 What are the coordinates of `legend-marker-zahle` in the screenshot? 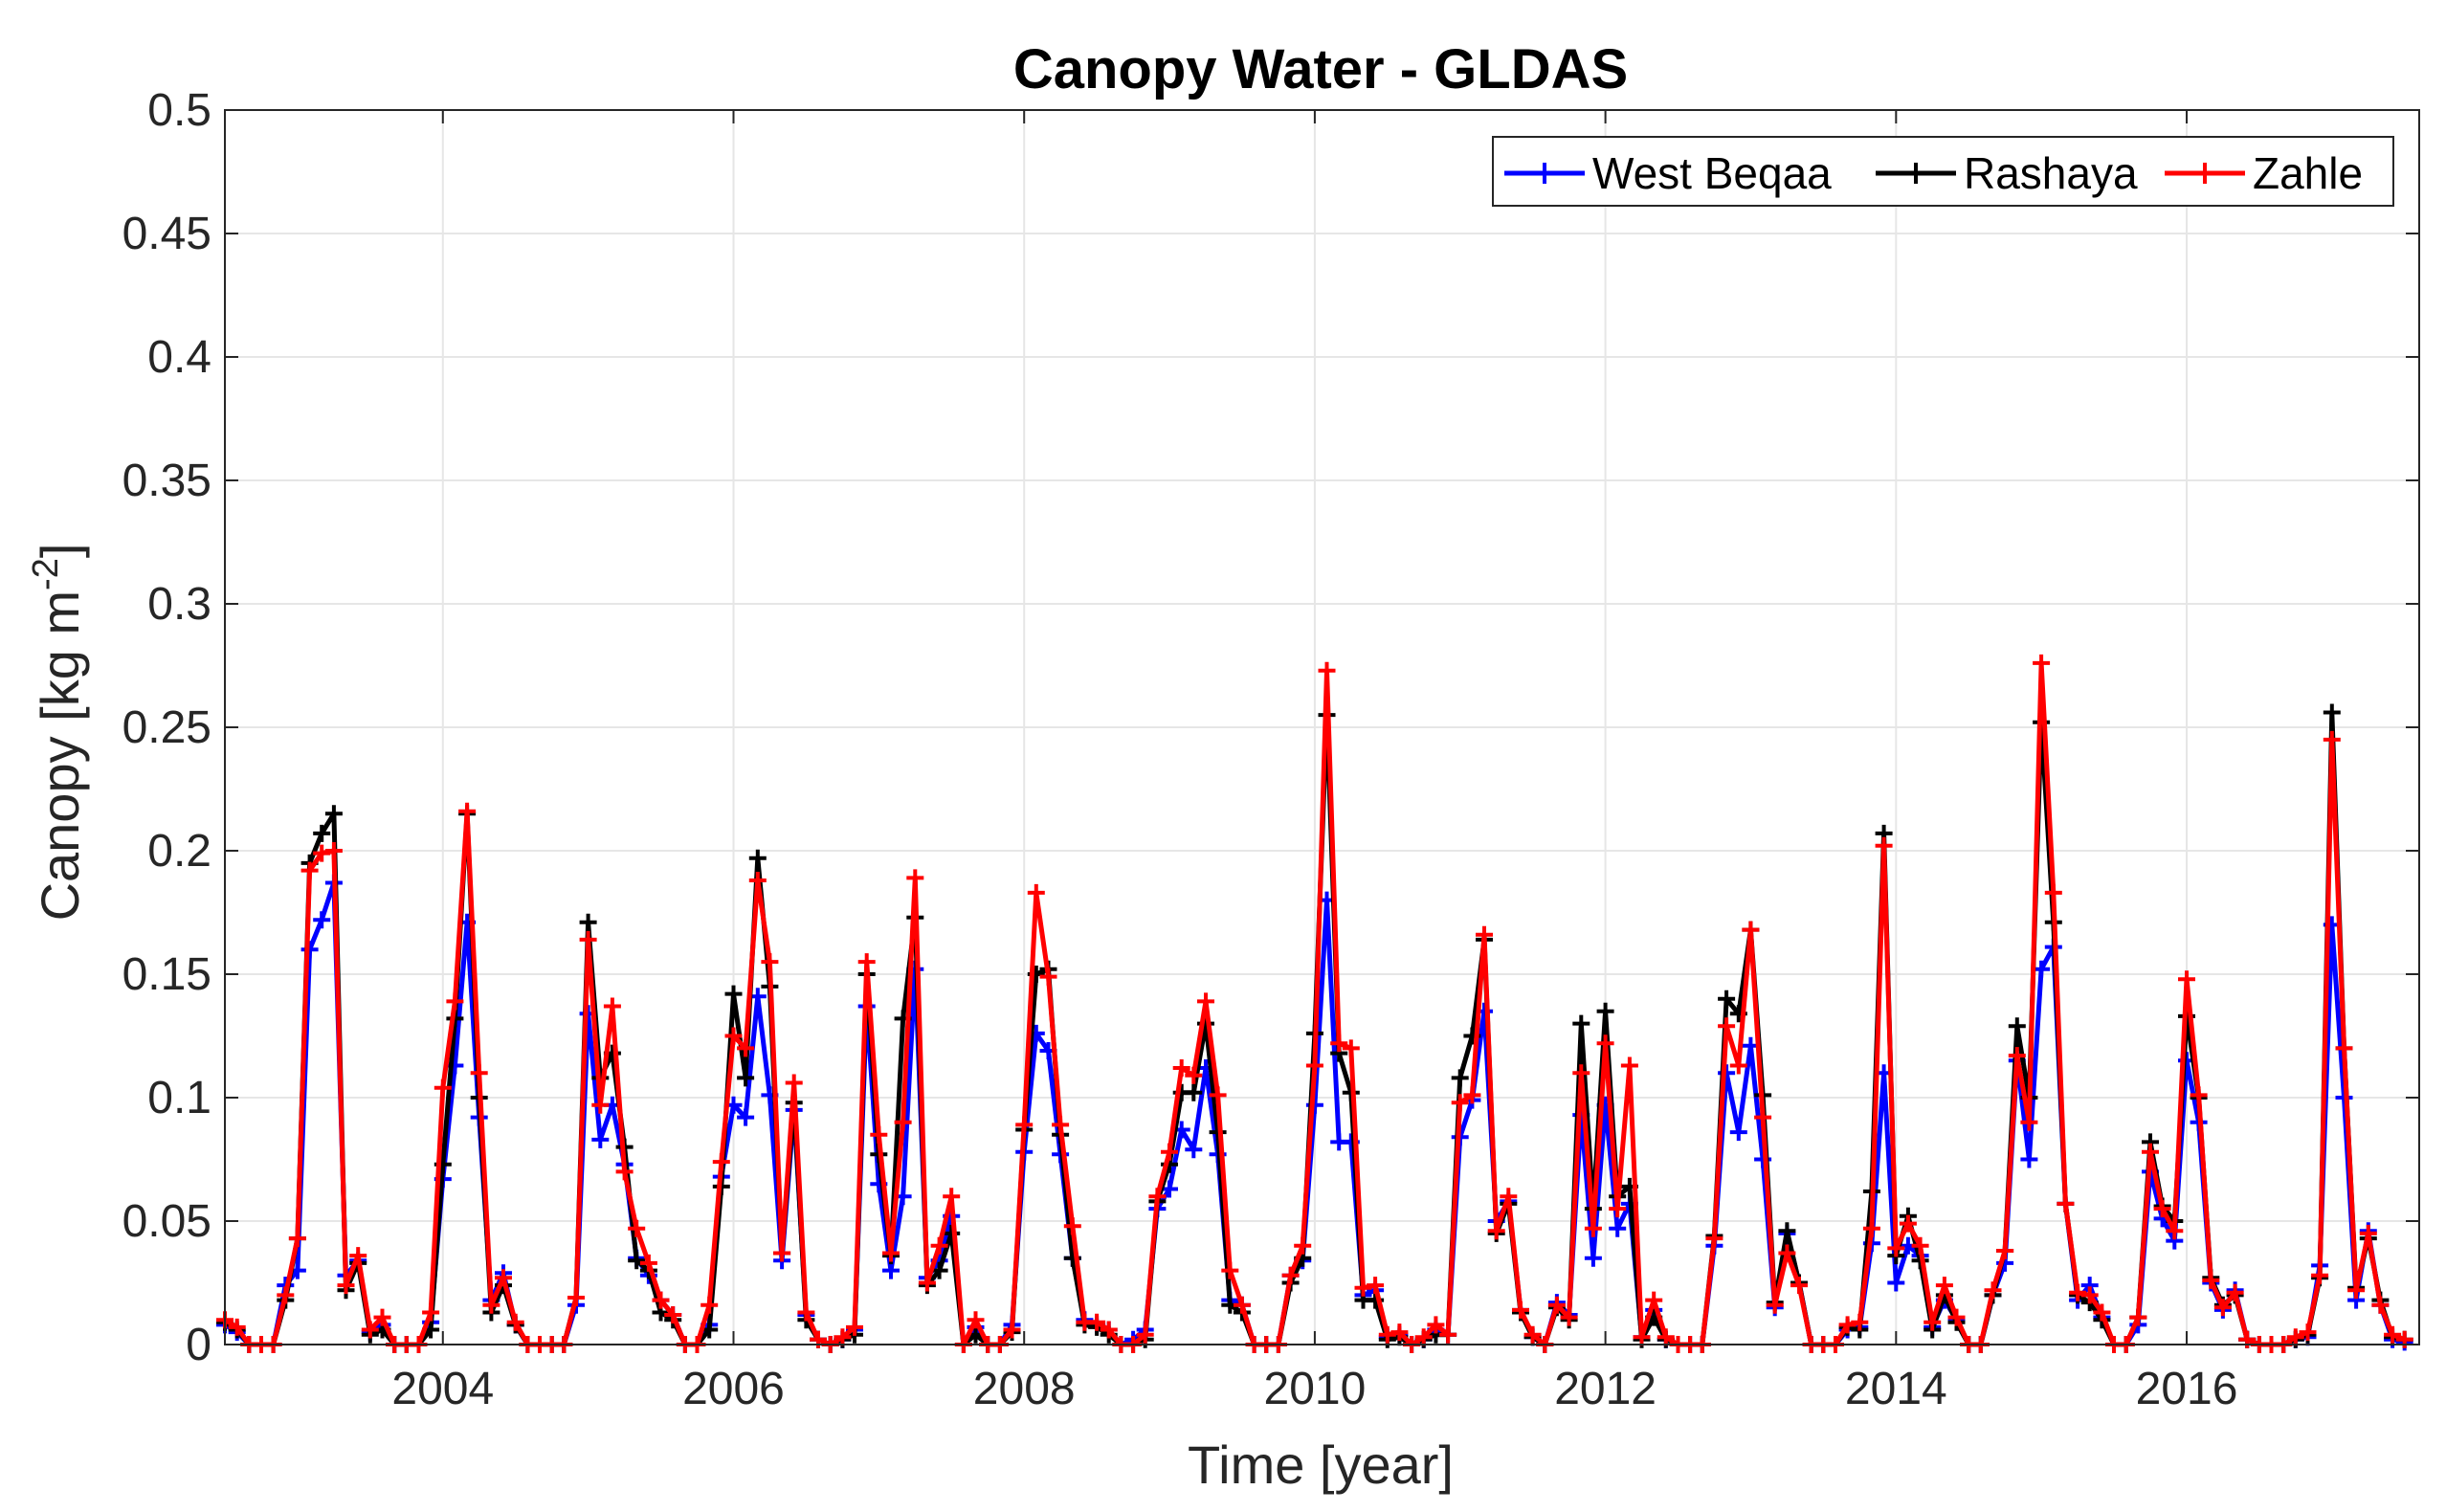 It's located at (2204, 173).